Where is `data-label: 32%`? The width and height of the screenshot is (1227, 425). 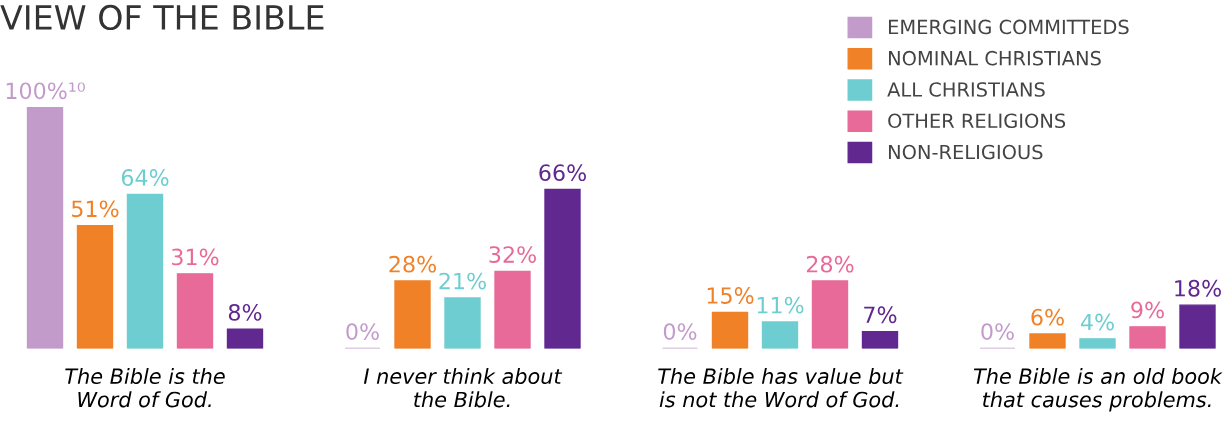 data-label: 32% is located at coordinates (512, 254).